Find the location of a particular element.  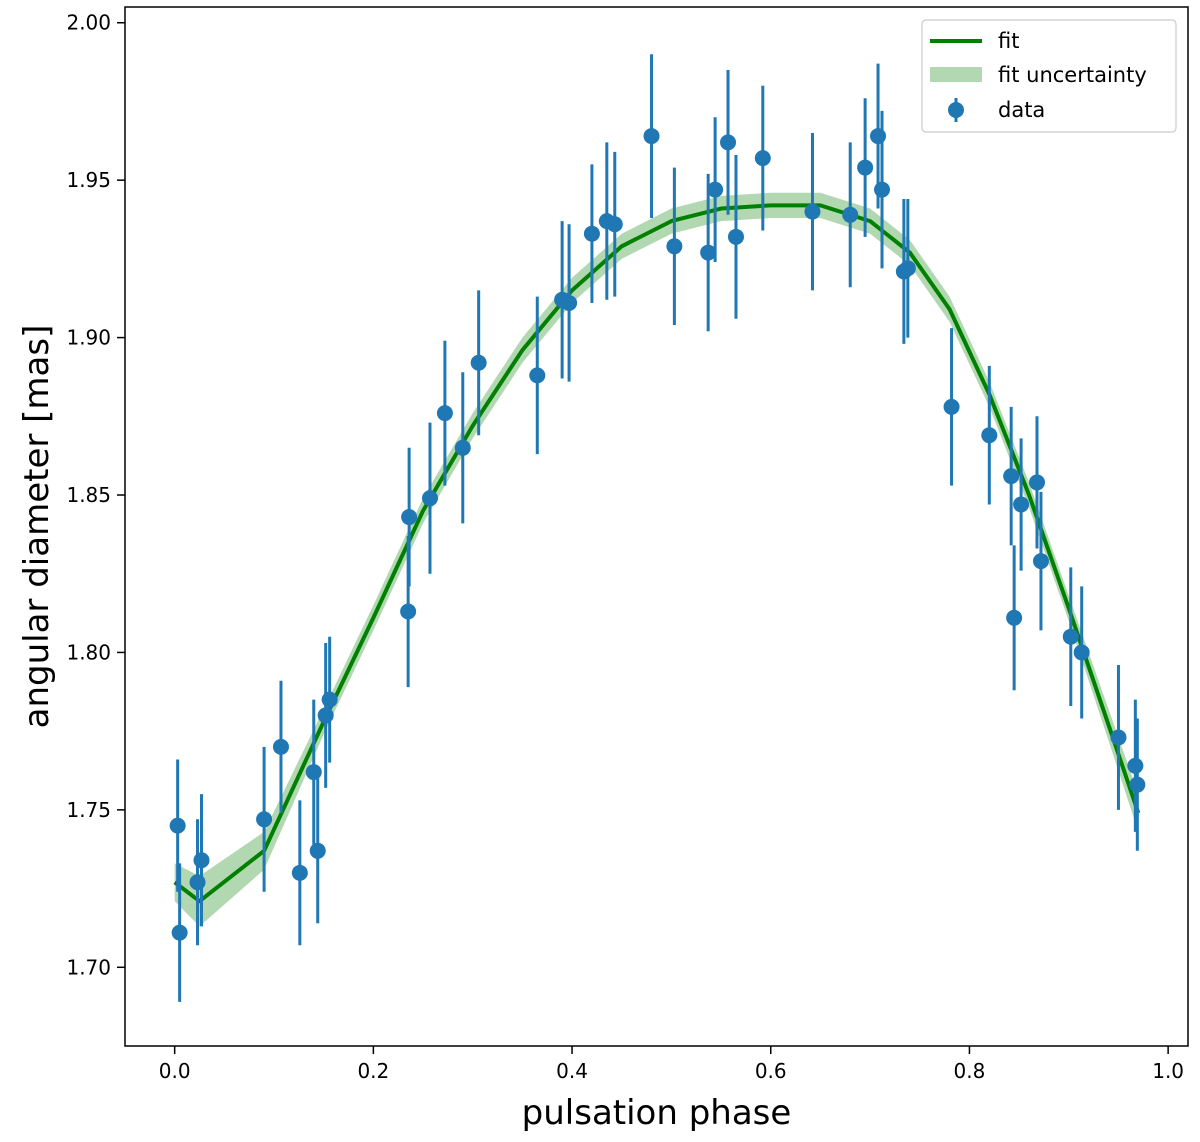

legend-band-swatch is located at coordinates (956, 74).